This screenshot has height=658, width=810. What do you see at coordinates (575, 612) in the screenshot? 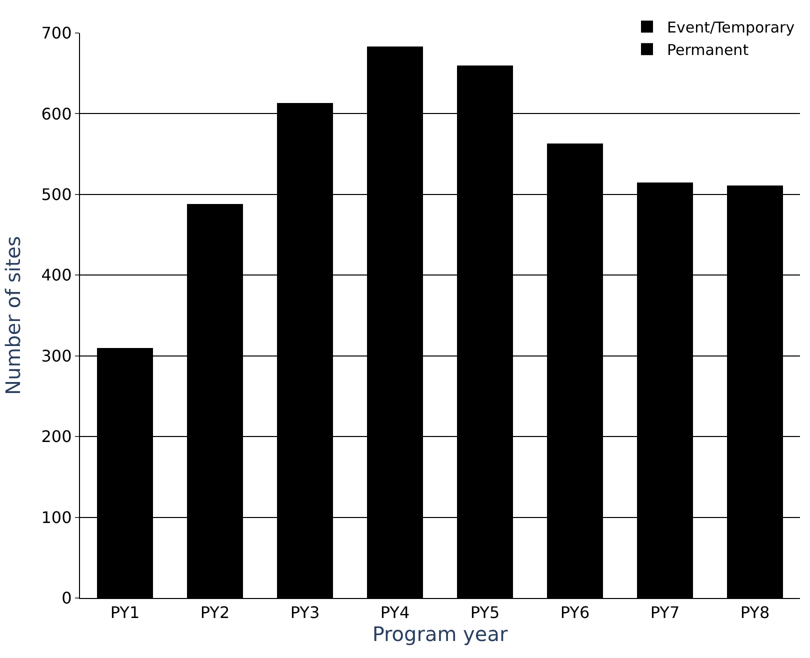
I see `x-tick-label: PY6` at bounding box center [575, 612].